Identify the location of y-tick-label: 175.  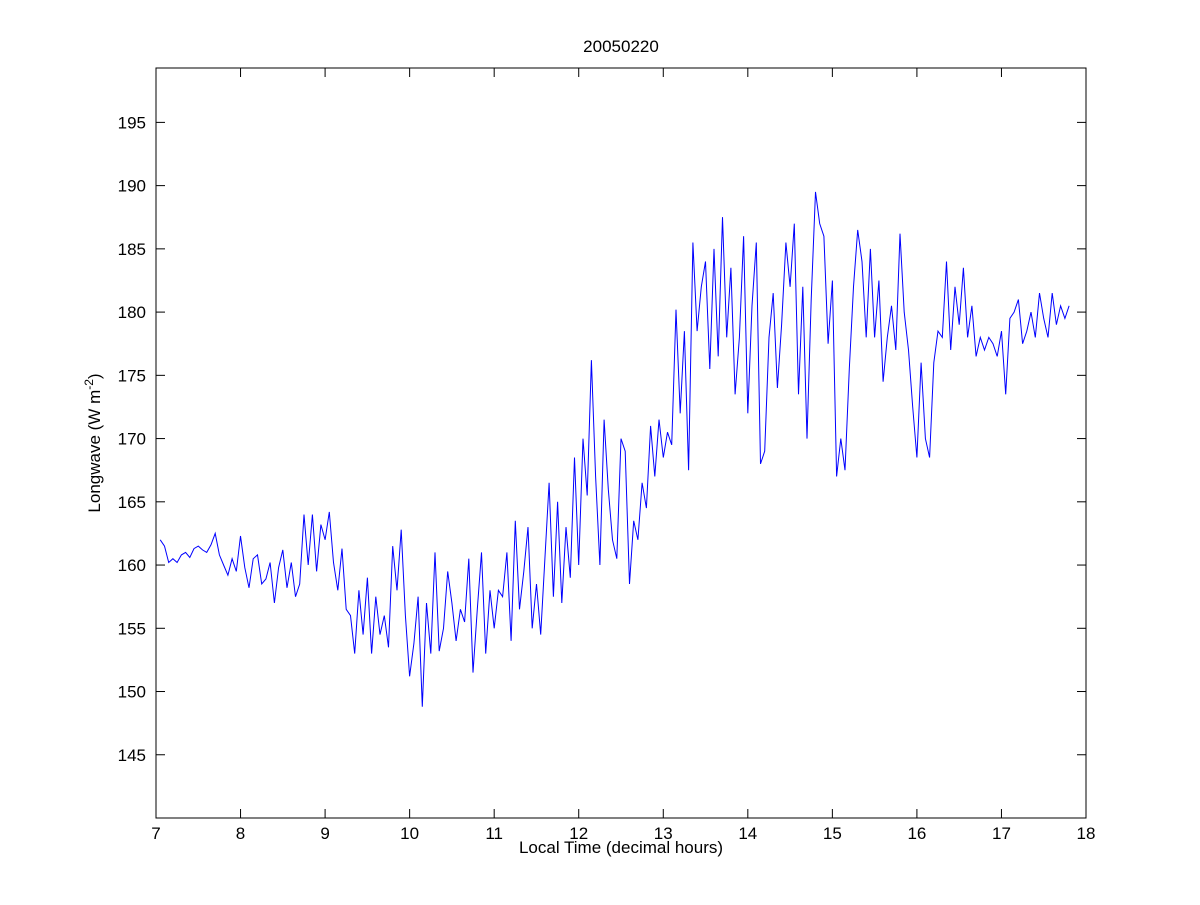
(132, 375).